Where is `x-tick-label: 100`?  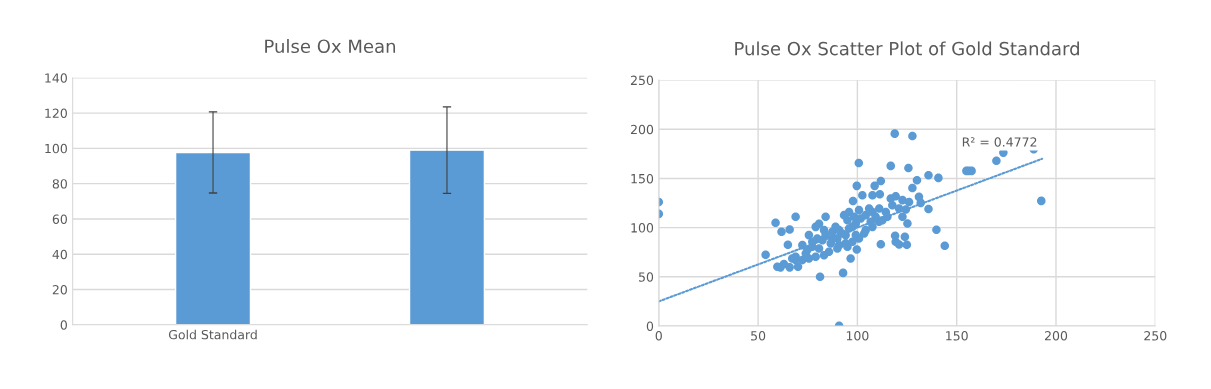 x-tick-label: 100 is located at coordinates (857, 336).